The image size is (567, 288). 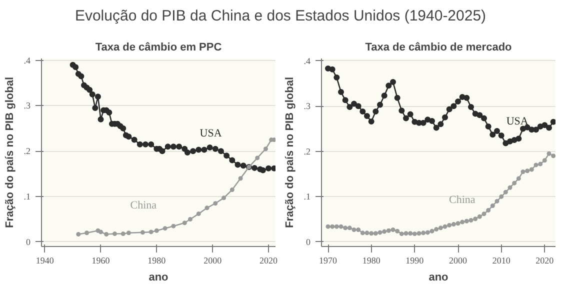 What do you see at coordinates (10, 152) in the screenshot?
I see `y-axis-title: Fração do país no PIB global` at bounding box center [10, 152].